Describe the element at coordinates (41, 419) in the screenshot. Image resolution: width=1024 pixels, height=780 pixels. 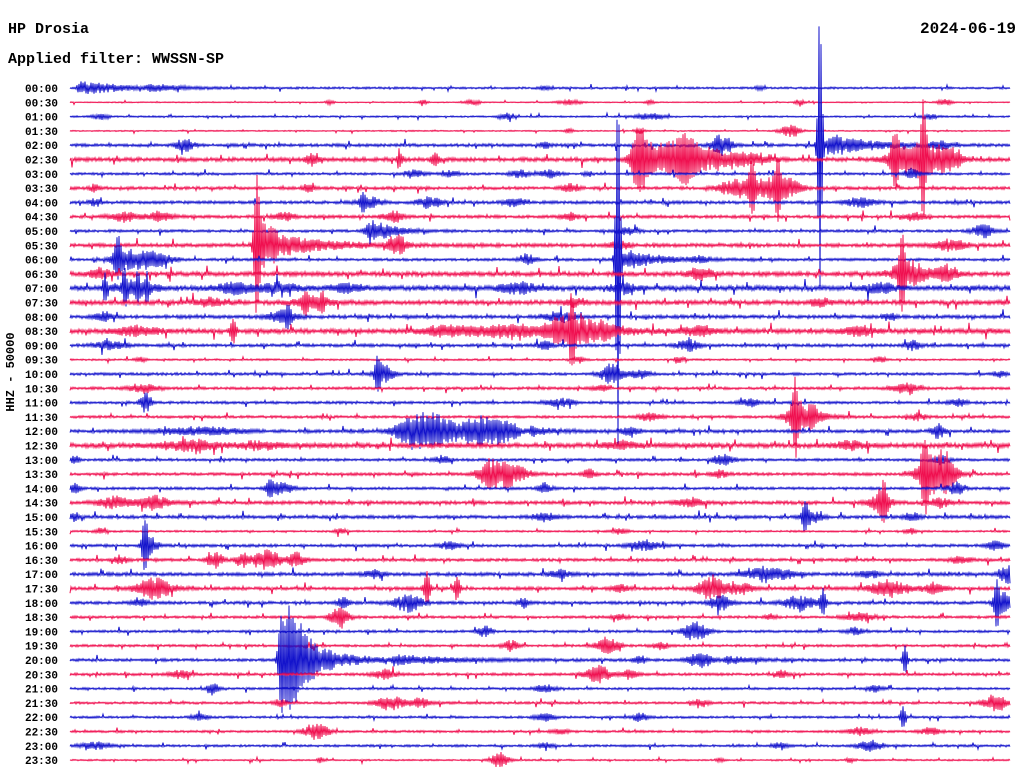
I see `time-label-11:30: 11:30` at that location.